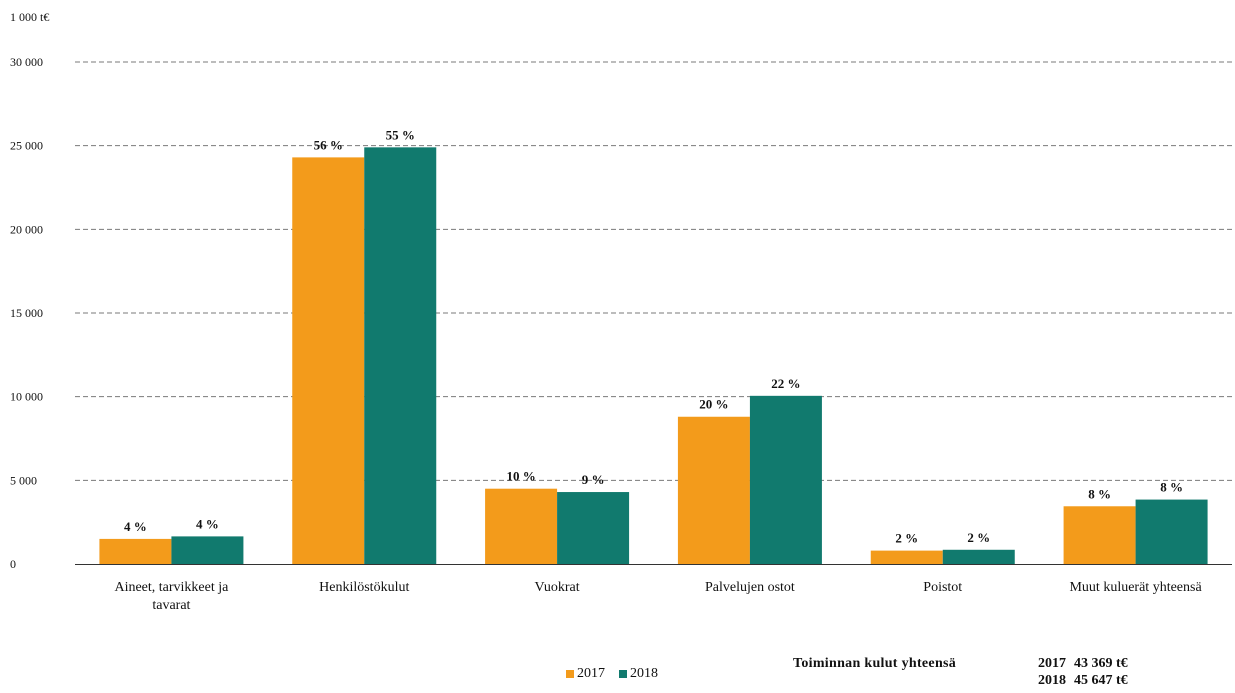  Describe the element at coordinates (750, 587) in the screenshot. I see `x-tick-label: Palvelujen ostot` at that location.